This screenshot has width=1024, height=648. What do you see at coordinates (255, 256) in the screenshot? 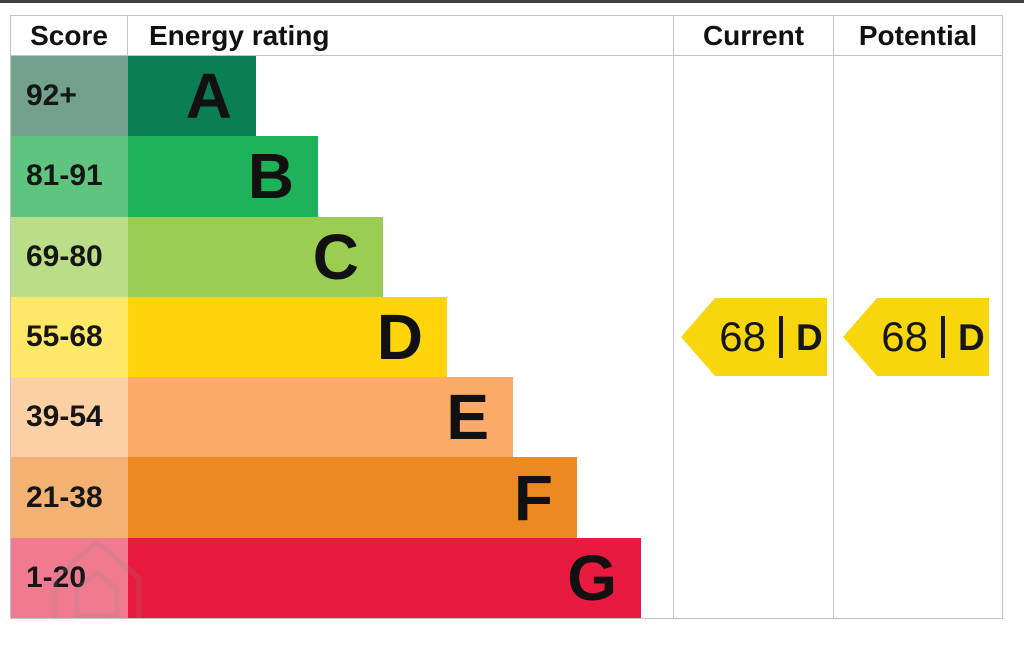
I see `band-bar: C` at bounding box center [255, 256].